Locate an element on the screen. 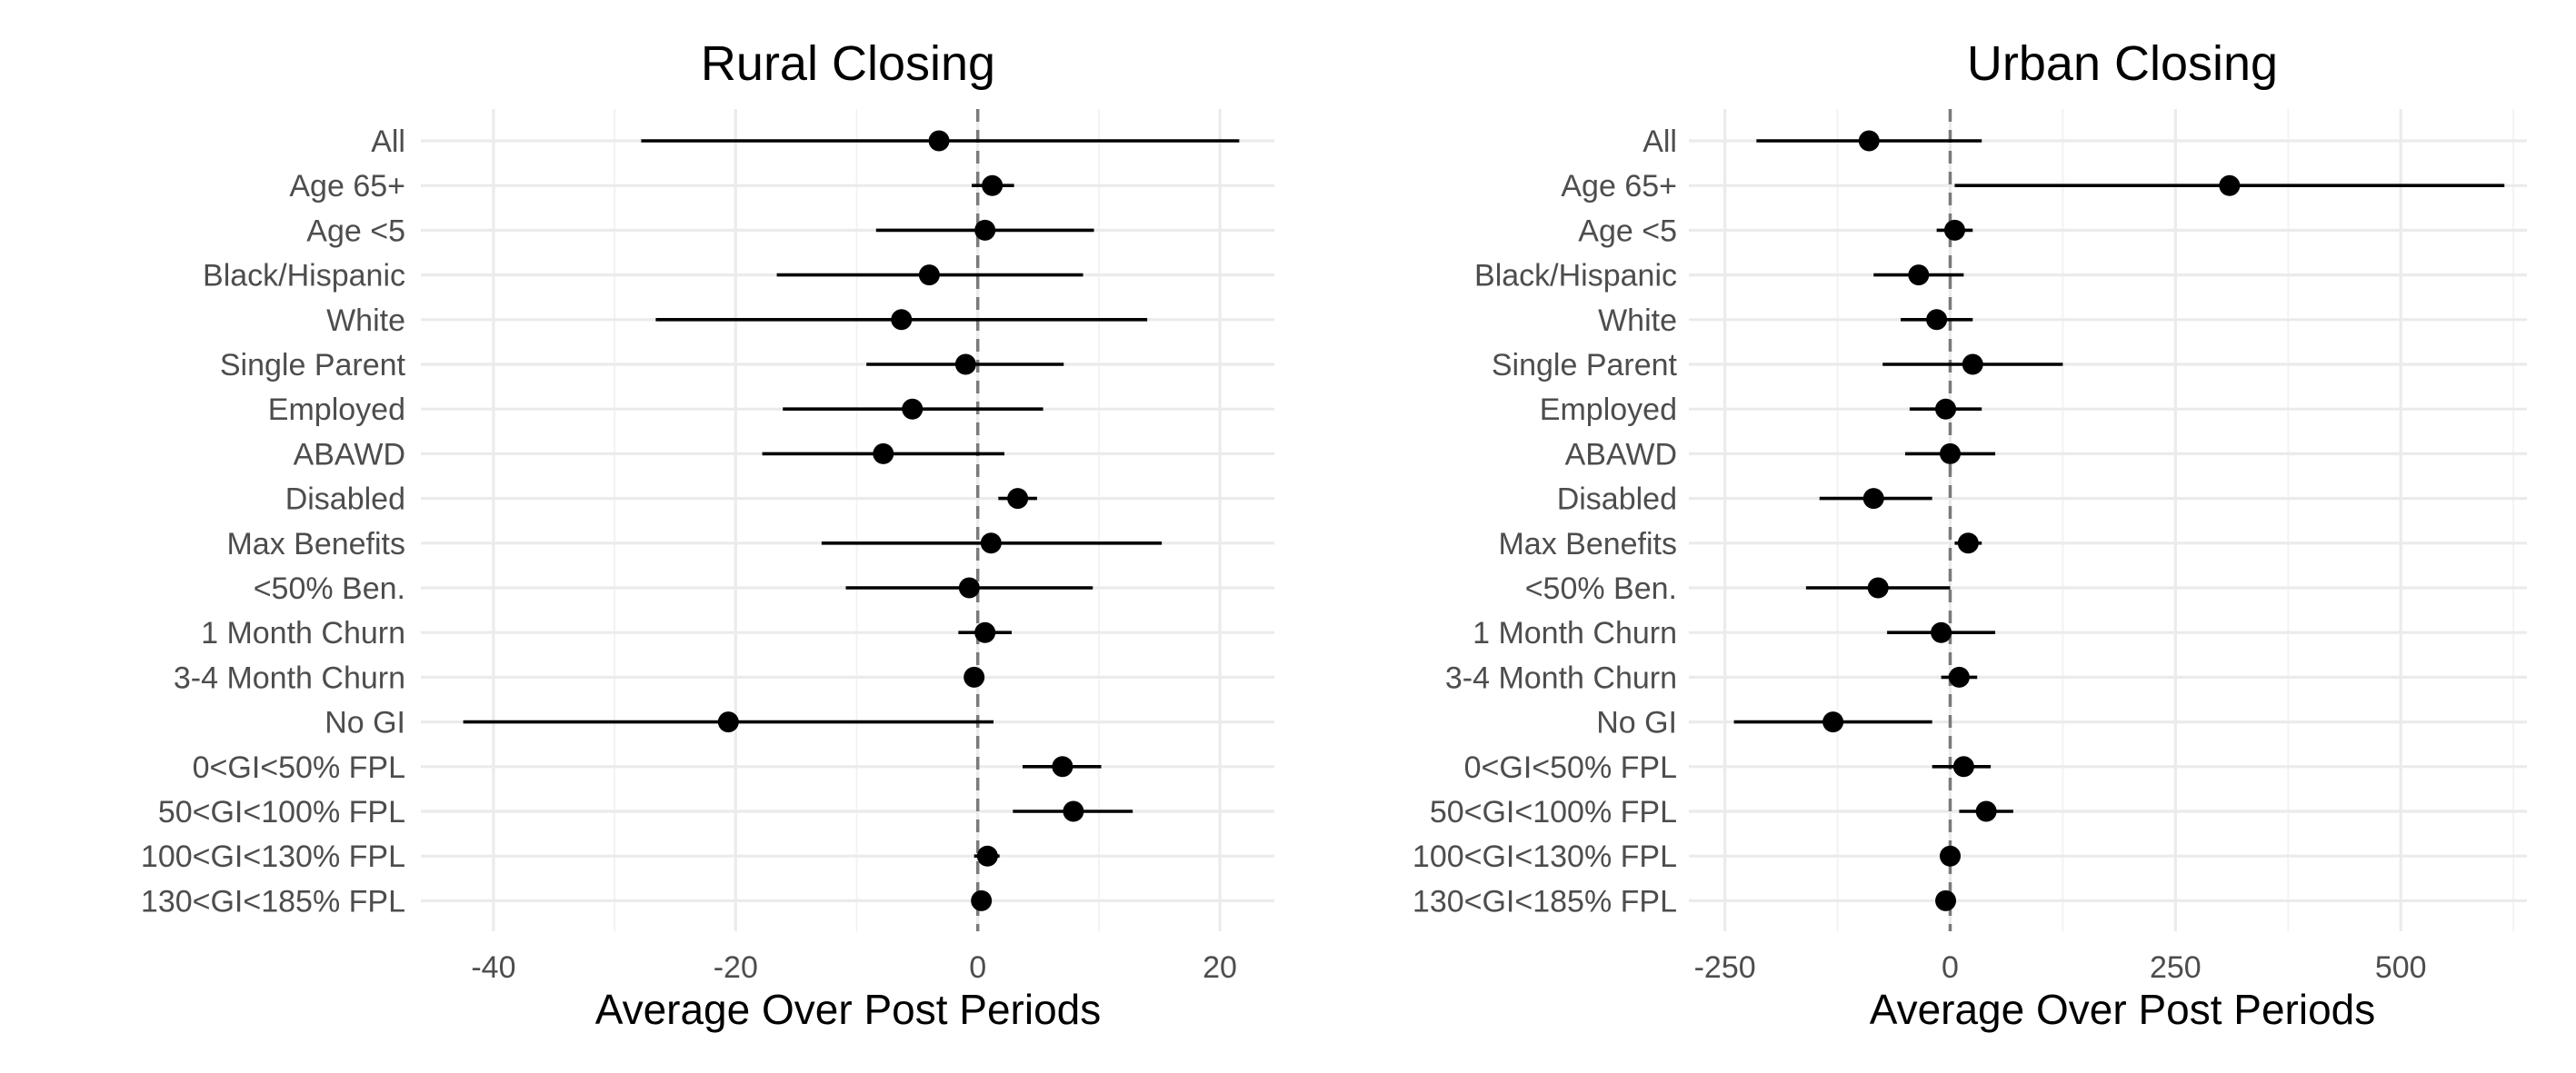 The width and height of the screenshot is (2576, 1073). x-tick-label: -40 is located at coordinates (493, 968).